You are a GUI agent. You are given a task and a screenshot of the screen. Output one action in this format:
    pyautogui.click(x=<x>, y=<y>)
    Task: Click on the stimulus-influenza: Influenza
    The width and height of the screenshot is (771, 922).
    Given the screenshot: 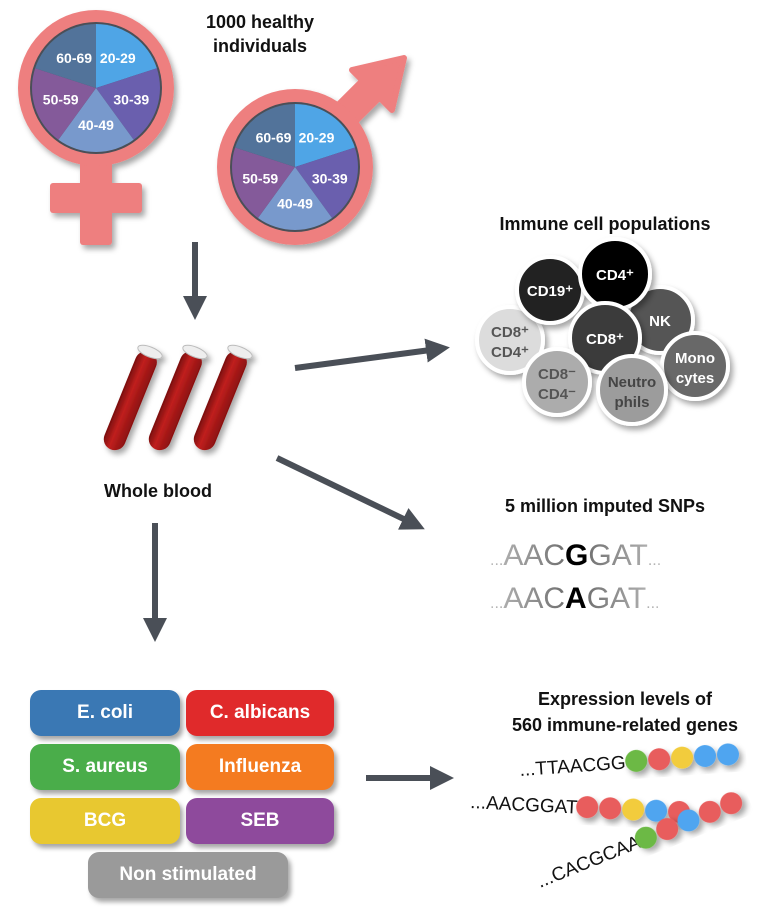 What is the action you would take?
    pyautogui.click(x=260, y=767)
    